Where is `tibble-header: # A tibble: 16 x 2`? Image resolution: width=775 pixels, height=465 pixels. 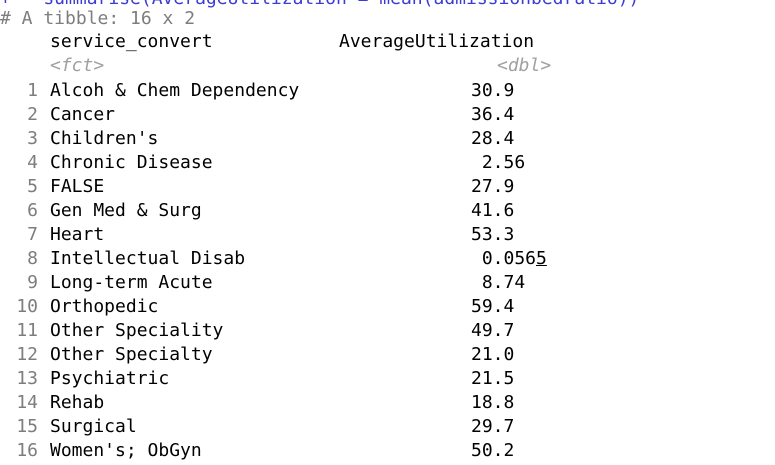
tibble-header: # A tibble: 16 x 2 is located at coordinates (98, 18).